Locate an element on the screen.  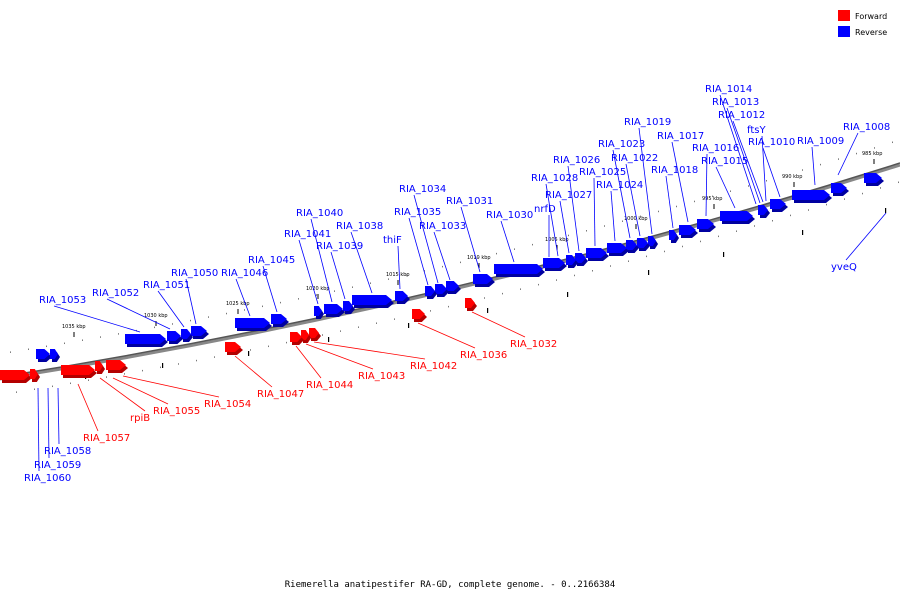
gene-name: RIA_1026 is located at coordinates (576, 160).